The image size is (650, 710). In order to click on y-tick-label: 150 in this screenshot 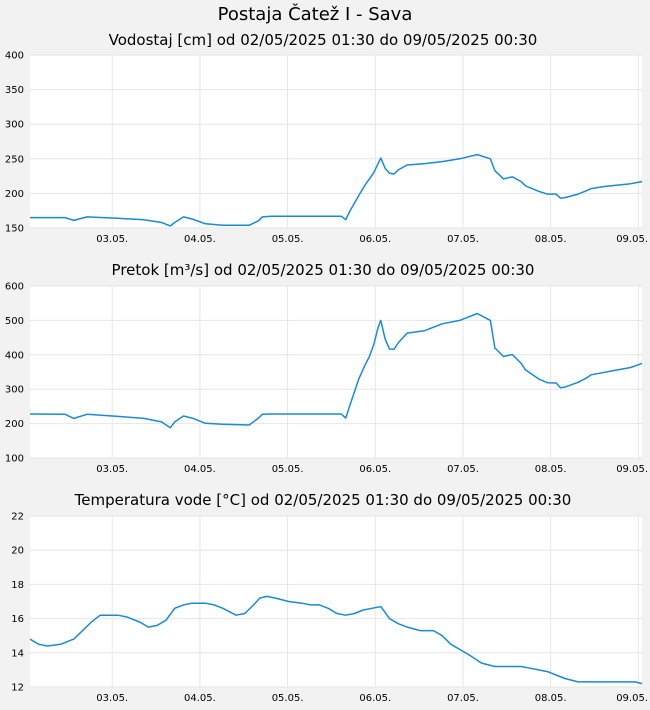, I will do `click(14, 229)`.